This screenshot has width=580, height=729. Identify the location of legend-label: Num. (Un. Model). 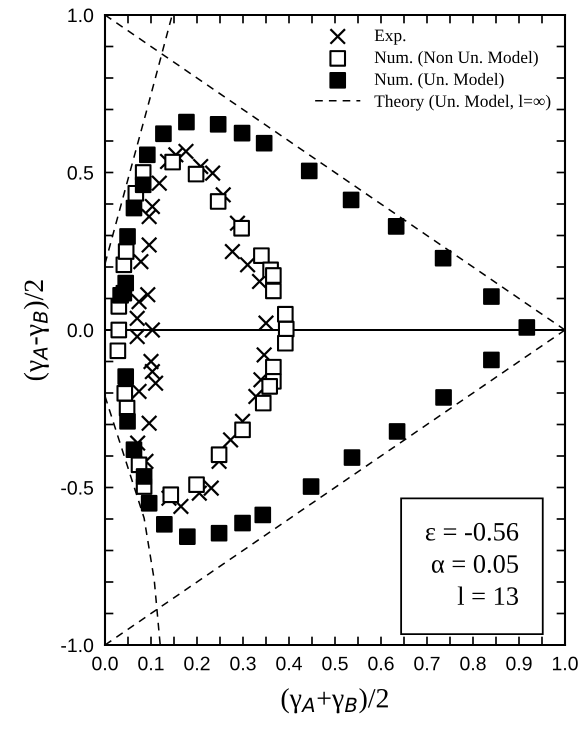
(439, 80).